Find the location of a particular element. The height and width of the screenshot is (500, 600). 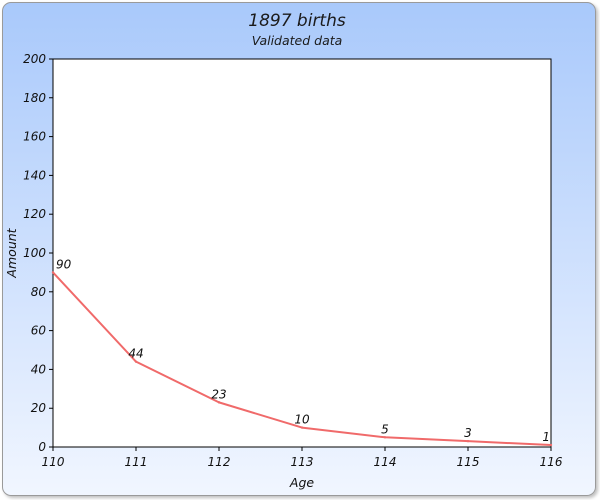

y-axis: 0 20 40 60 80 100 120 140 160 180 200 is located at coordinates (38, 253).